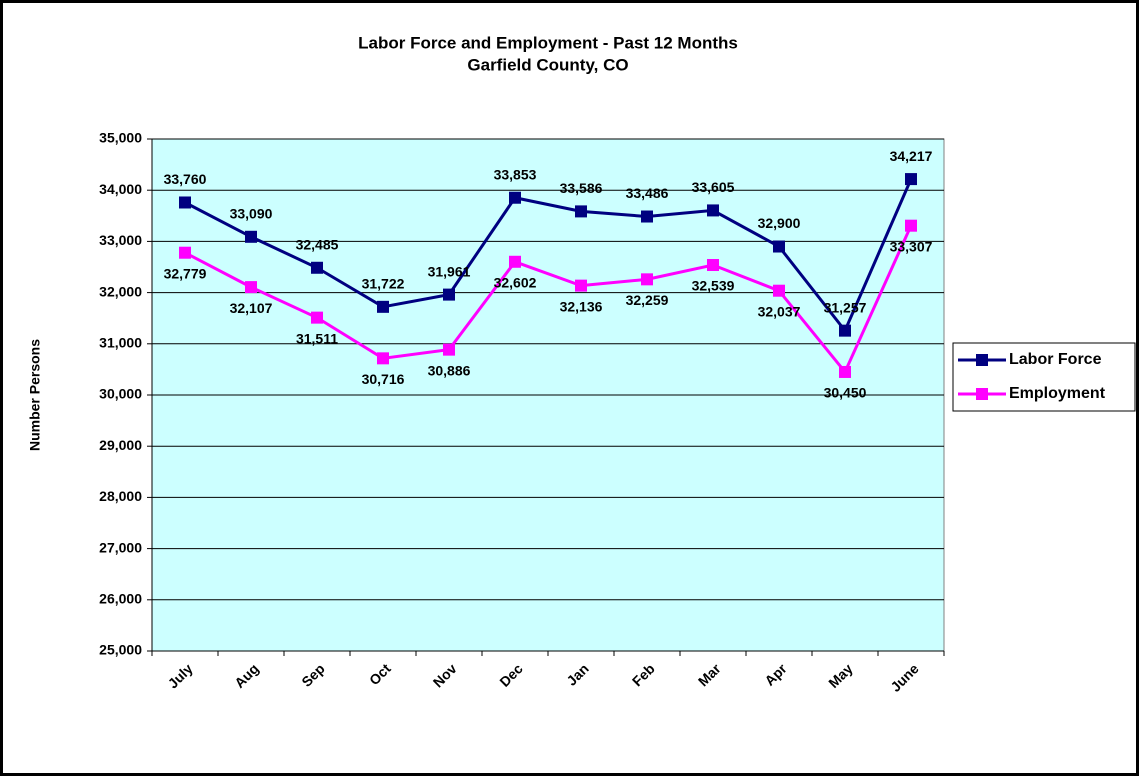 This screenshot has height=776, width=1139. I want to click on data-label: 32,107, so click(251, 308).